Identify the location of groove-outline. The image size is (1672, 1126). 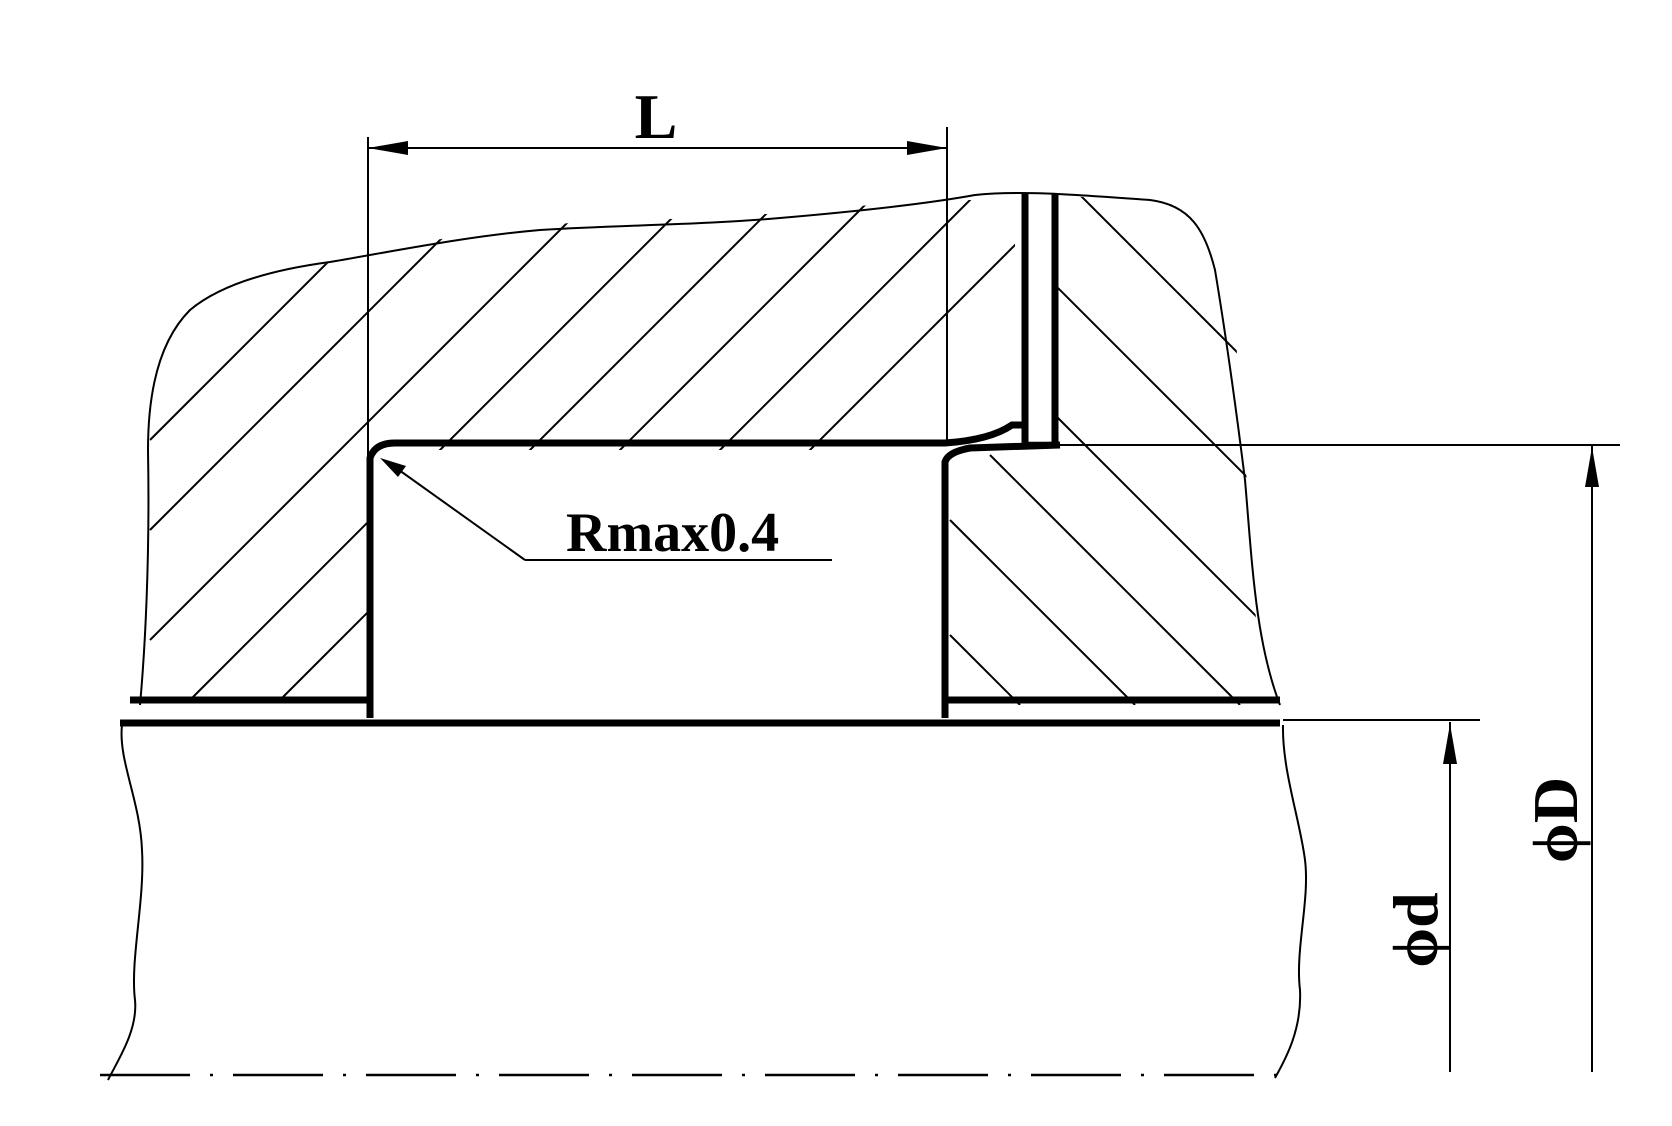
(695, 569).